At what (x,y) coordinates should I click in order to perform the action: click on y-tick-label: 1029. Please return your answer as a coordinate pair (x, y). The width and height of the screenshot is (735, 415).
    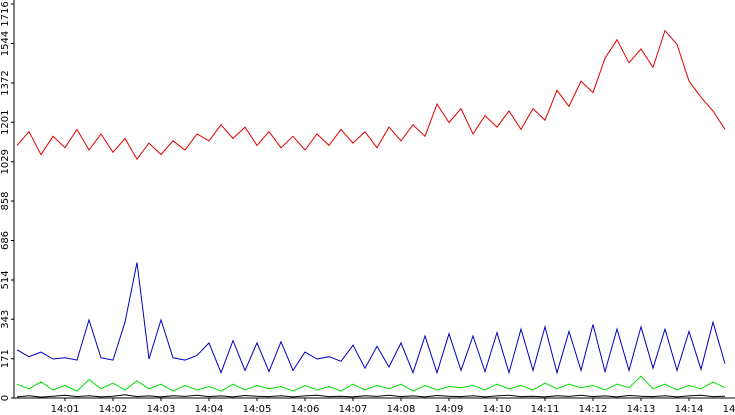
    Looking at the image, I should click on (5, 161).